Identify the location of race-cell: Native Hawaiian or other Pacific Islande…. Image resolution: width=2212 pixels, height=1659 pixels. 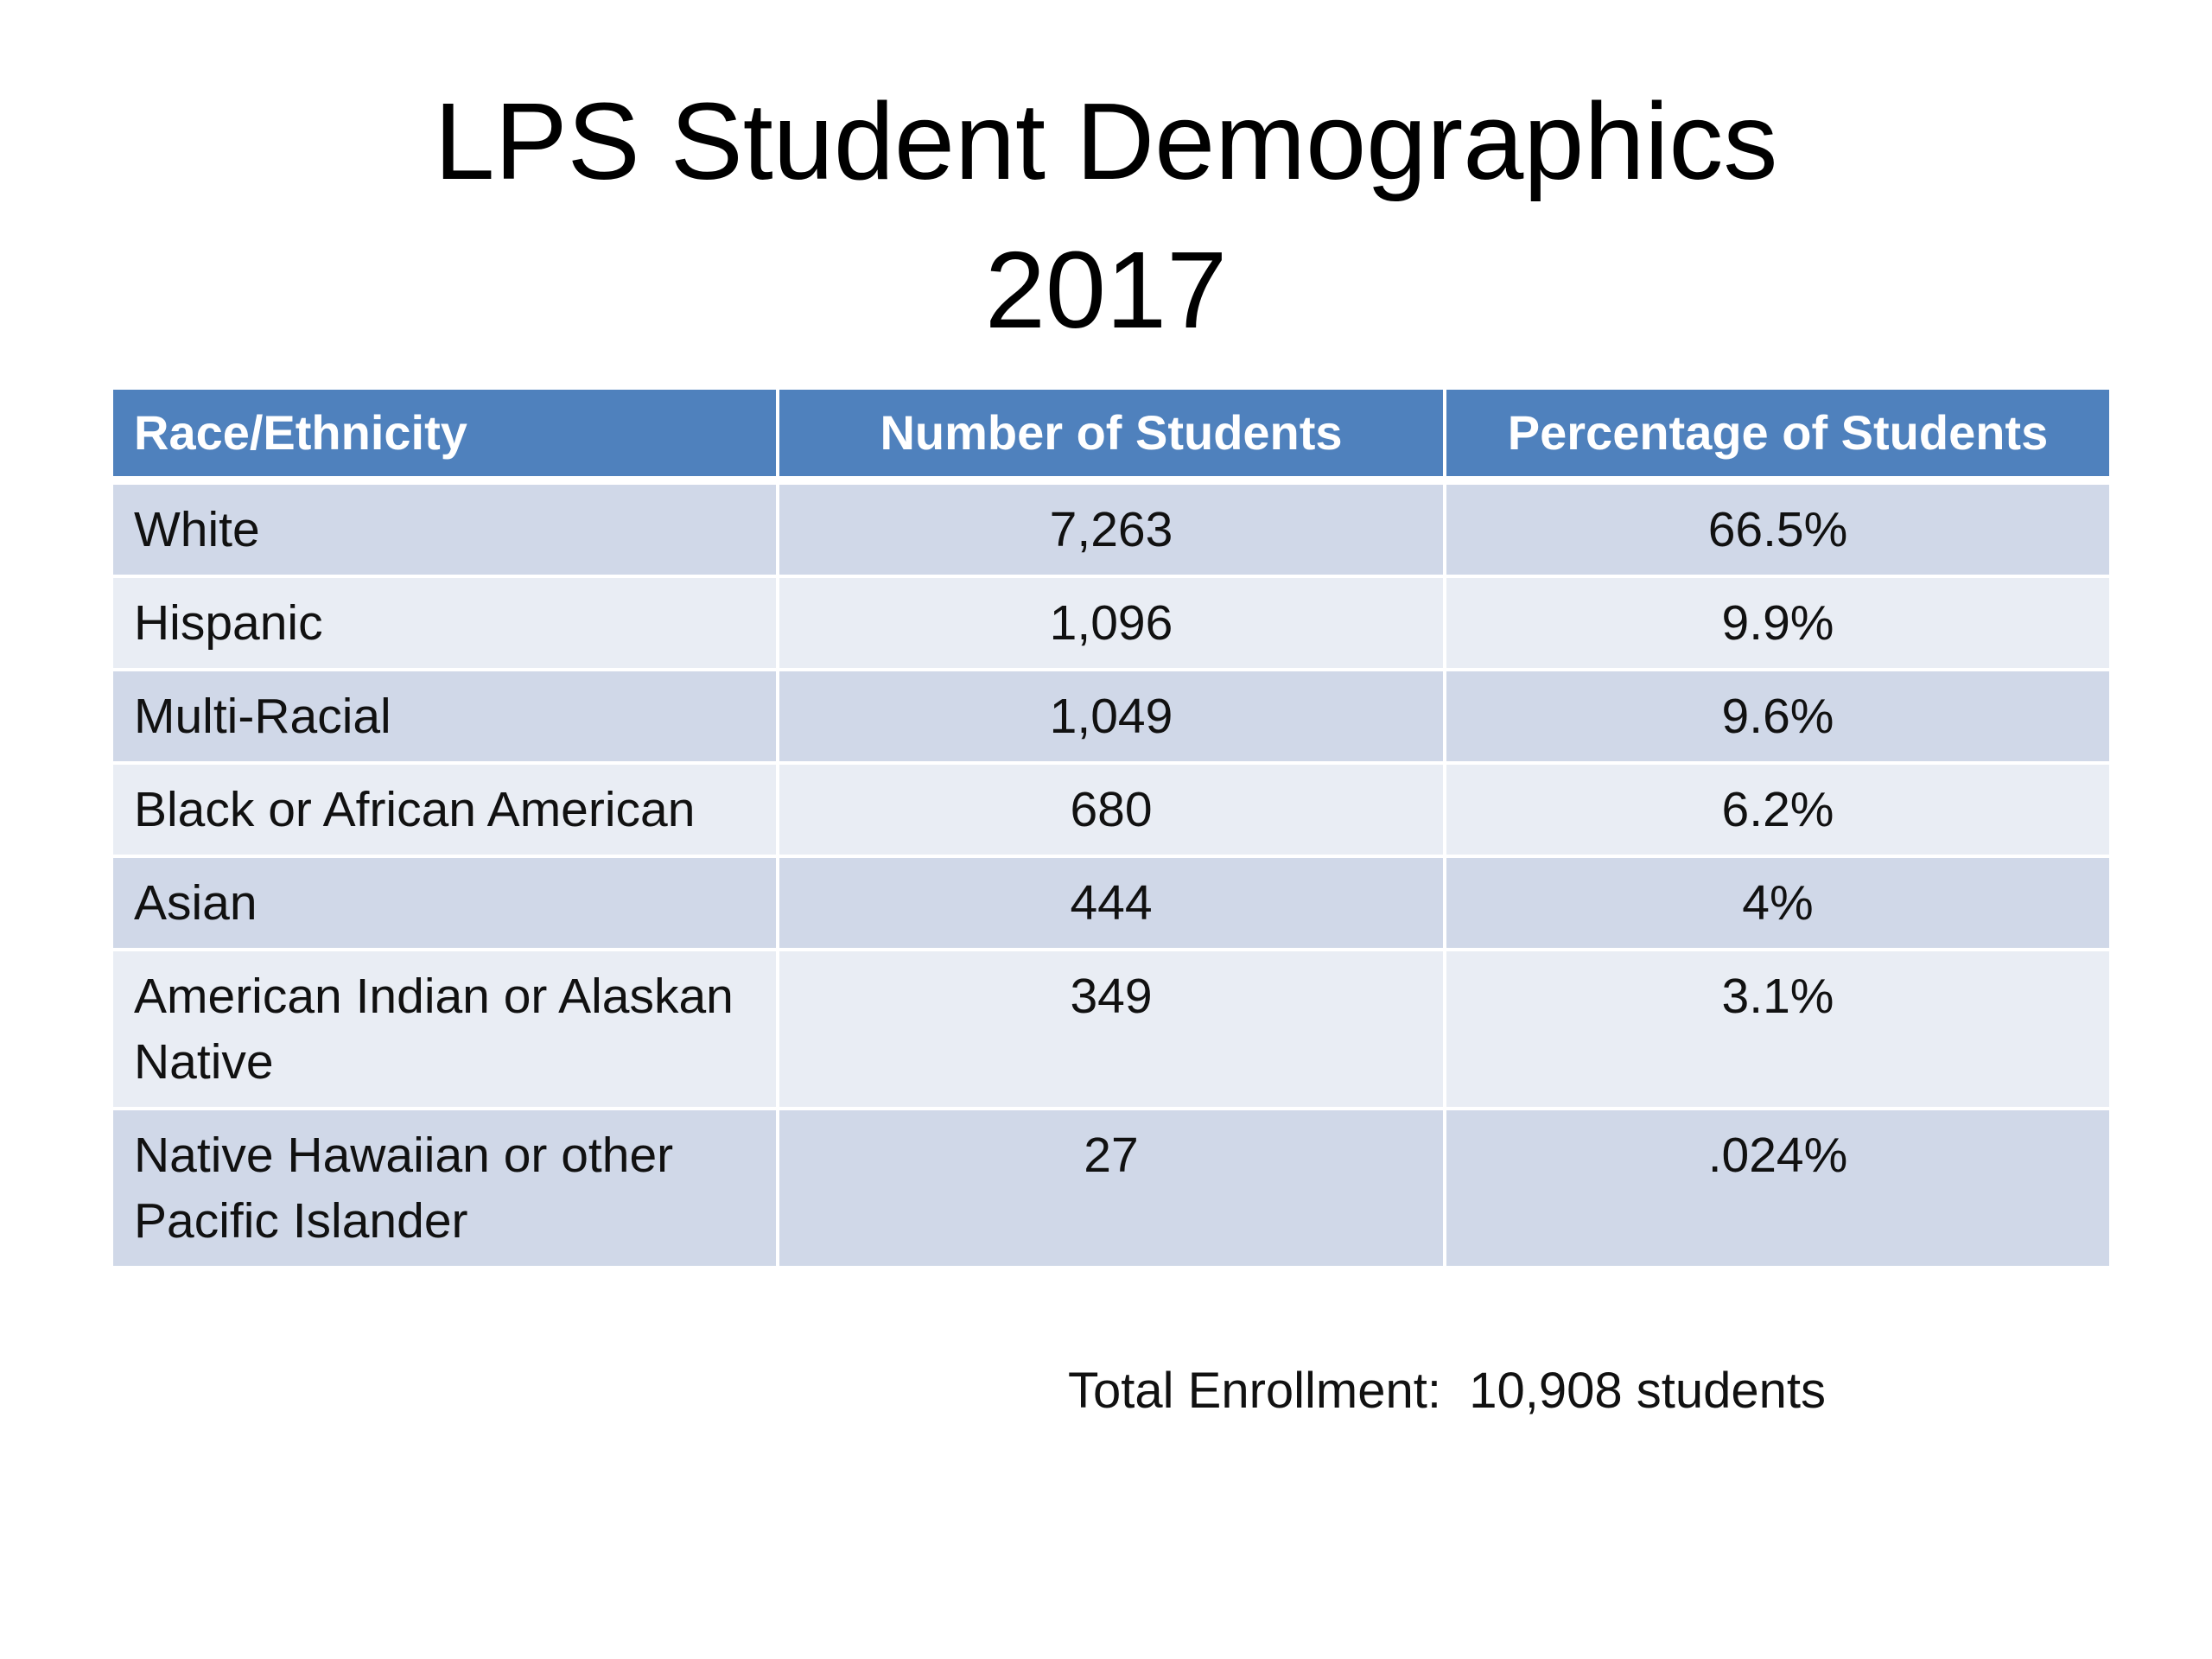
(446, 1189).